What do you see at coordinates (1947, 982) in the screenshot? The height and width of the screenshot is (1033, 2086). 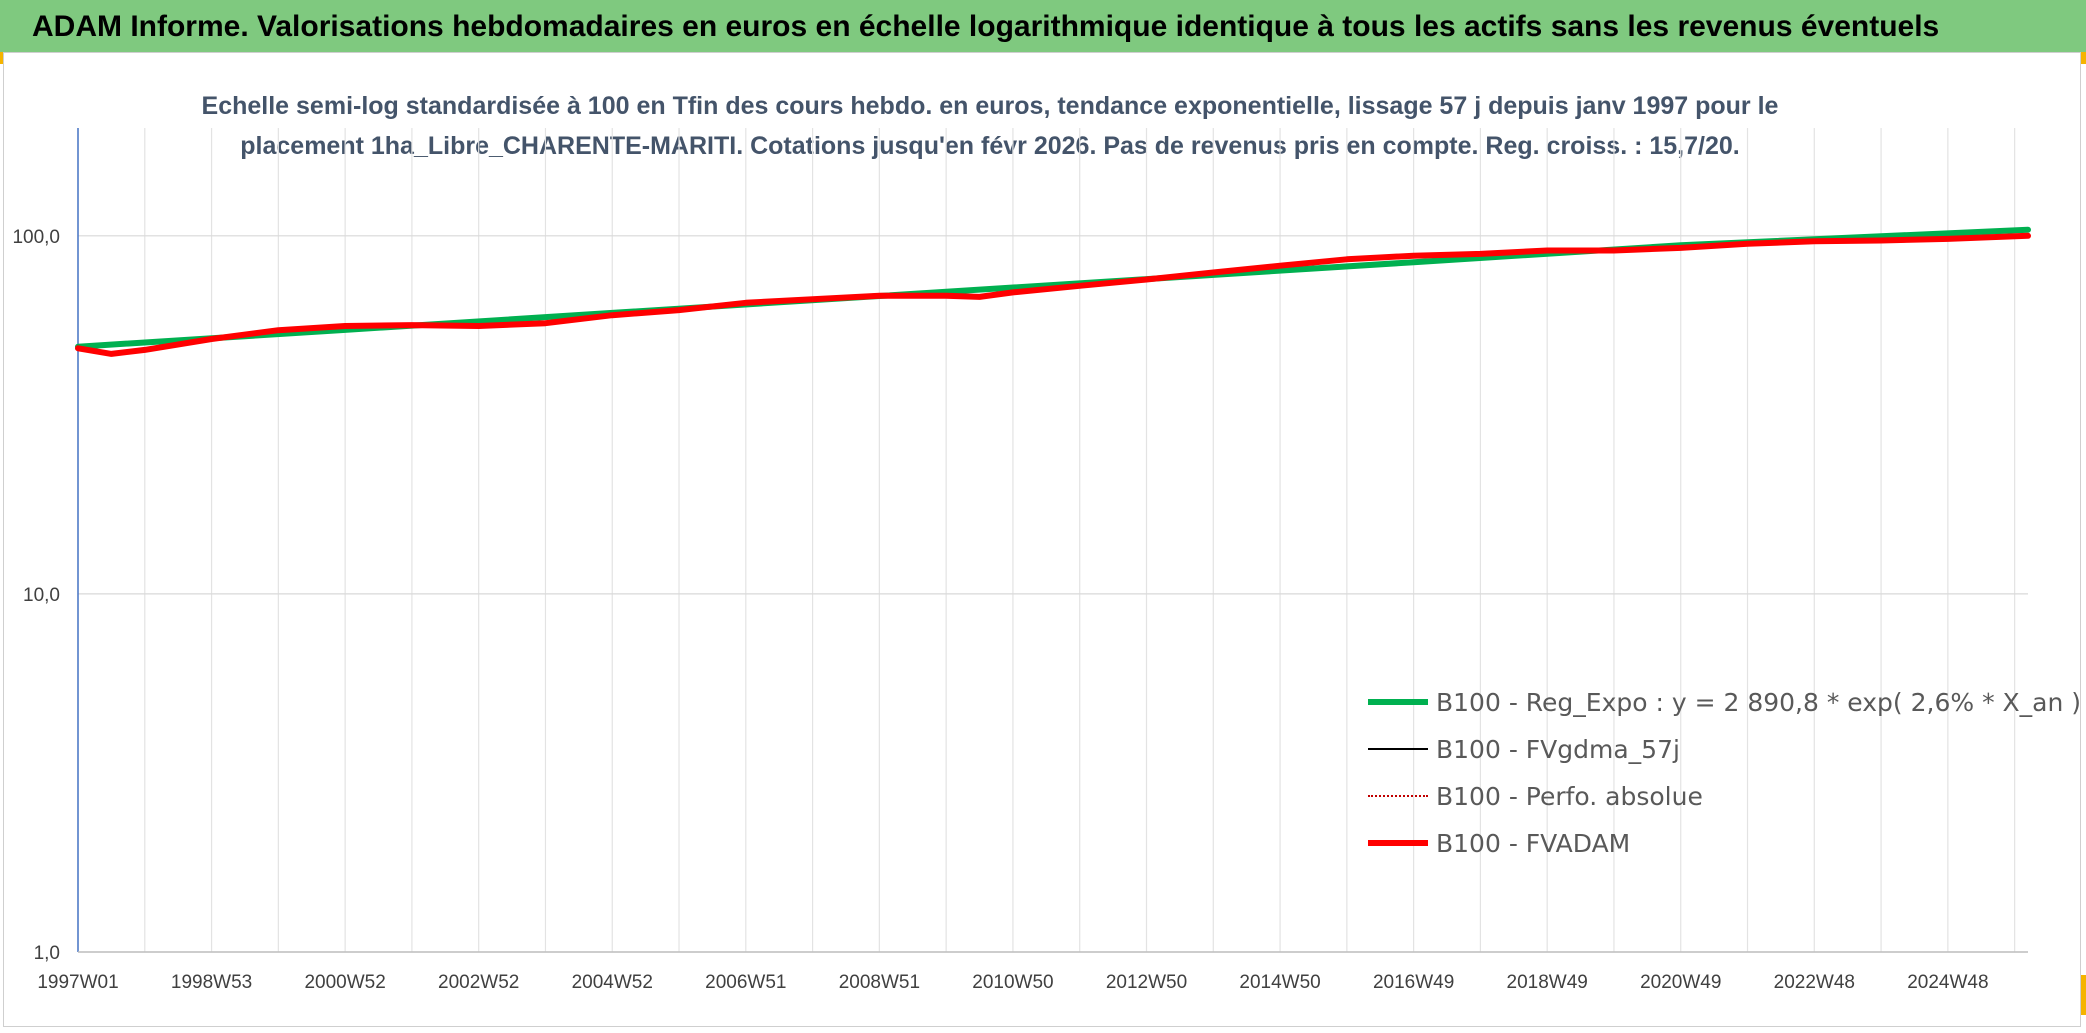 I see `x-tick-label: 2024W48` at bounding box center [1947, 982].